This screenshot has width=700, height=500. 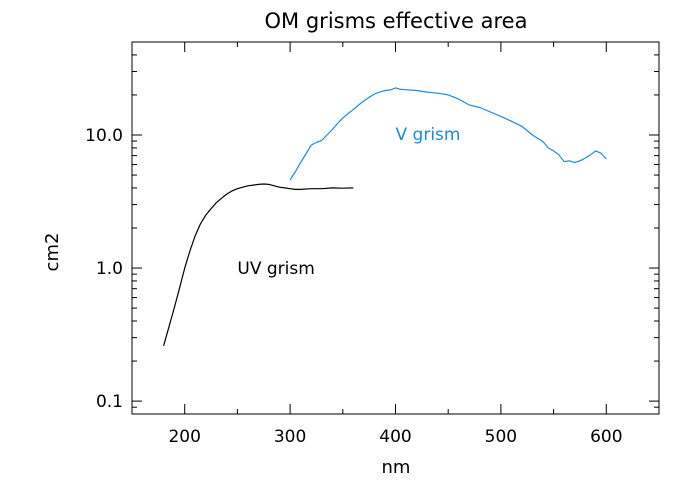 I want to click on x-tick-label: 600, so click(x=606, y=437).